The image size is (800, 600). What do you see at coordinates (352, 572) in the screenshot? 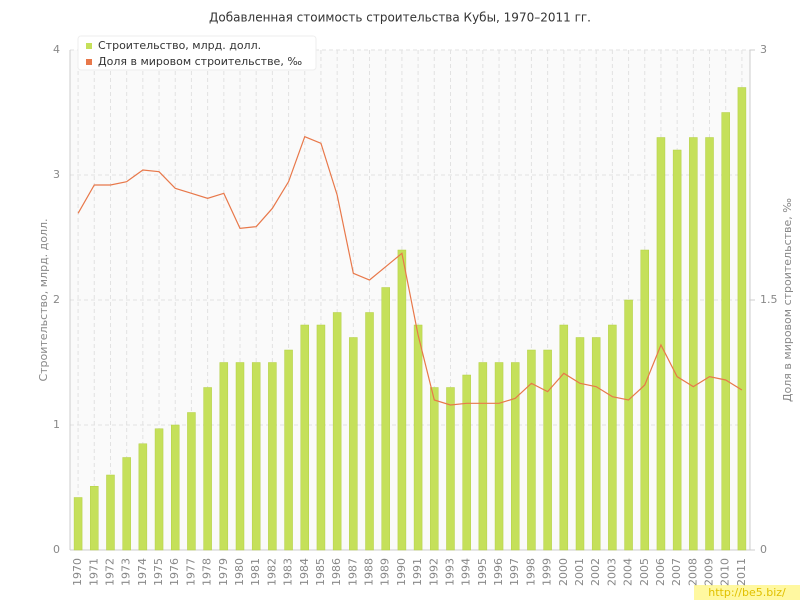
I see `x-tick-label: 1987` at bounding box center [352, 572].